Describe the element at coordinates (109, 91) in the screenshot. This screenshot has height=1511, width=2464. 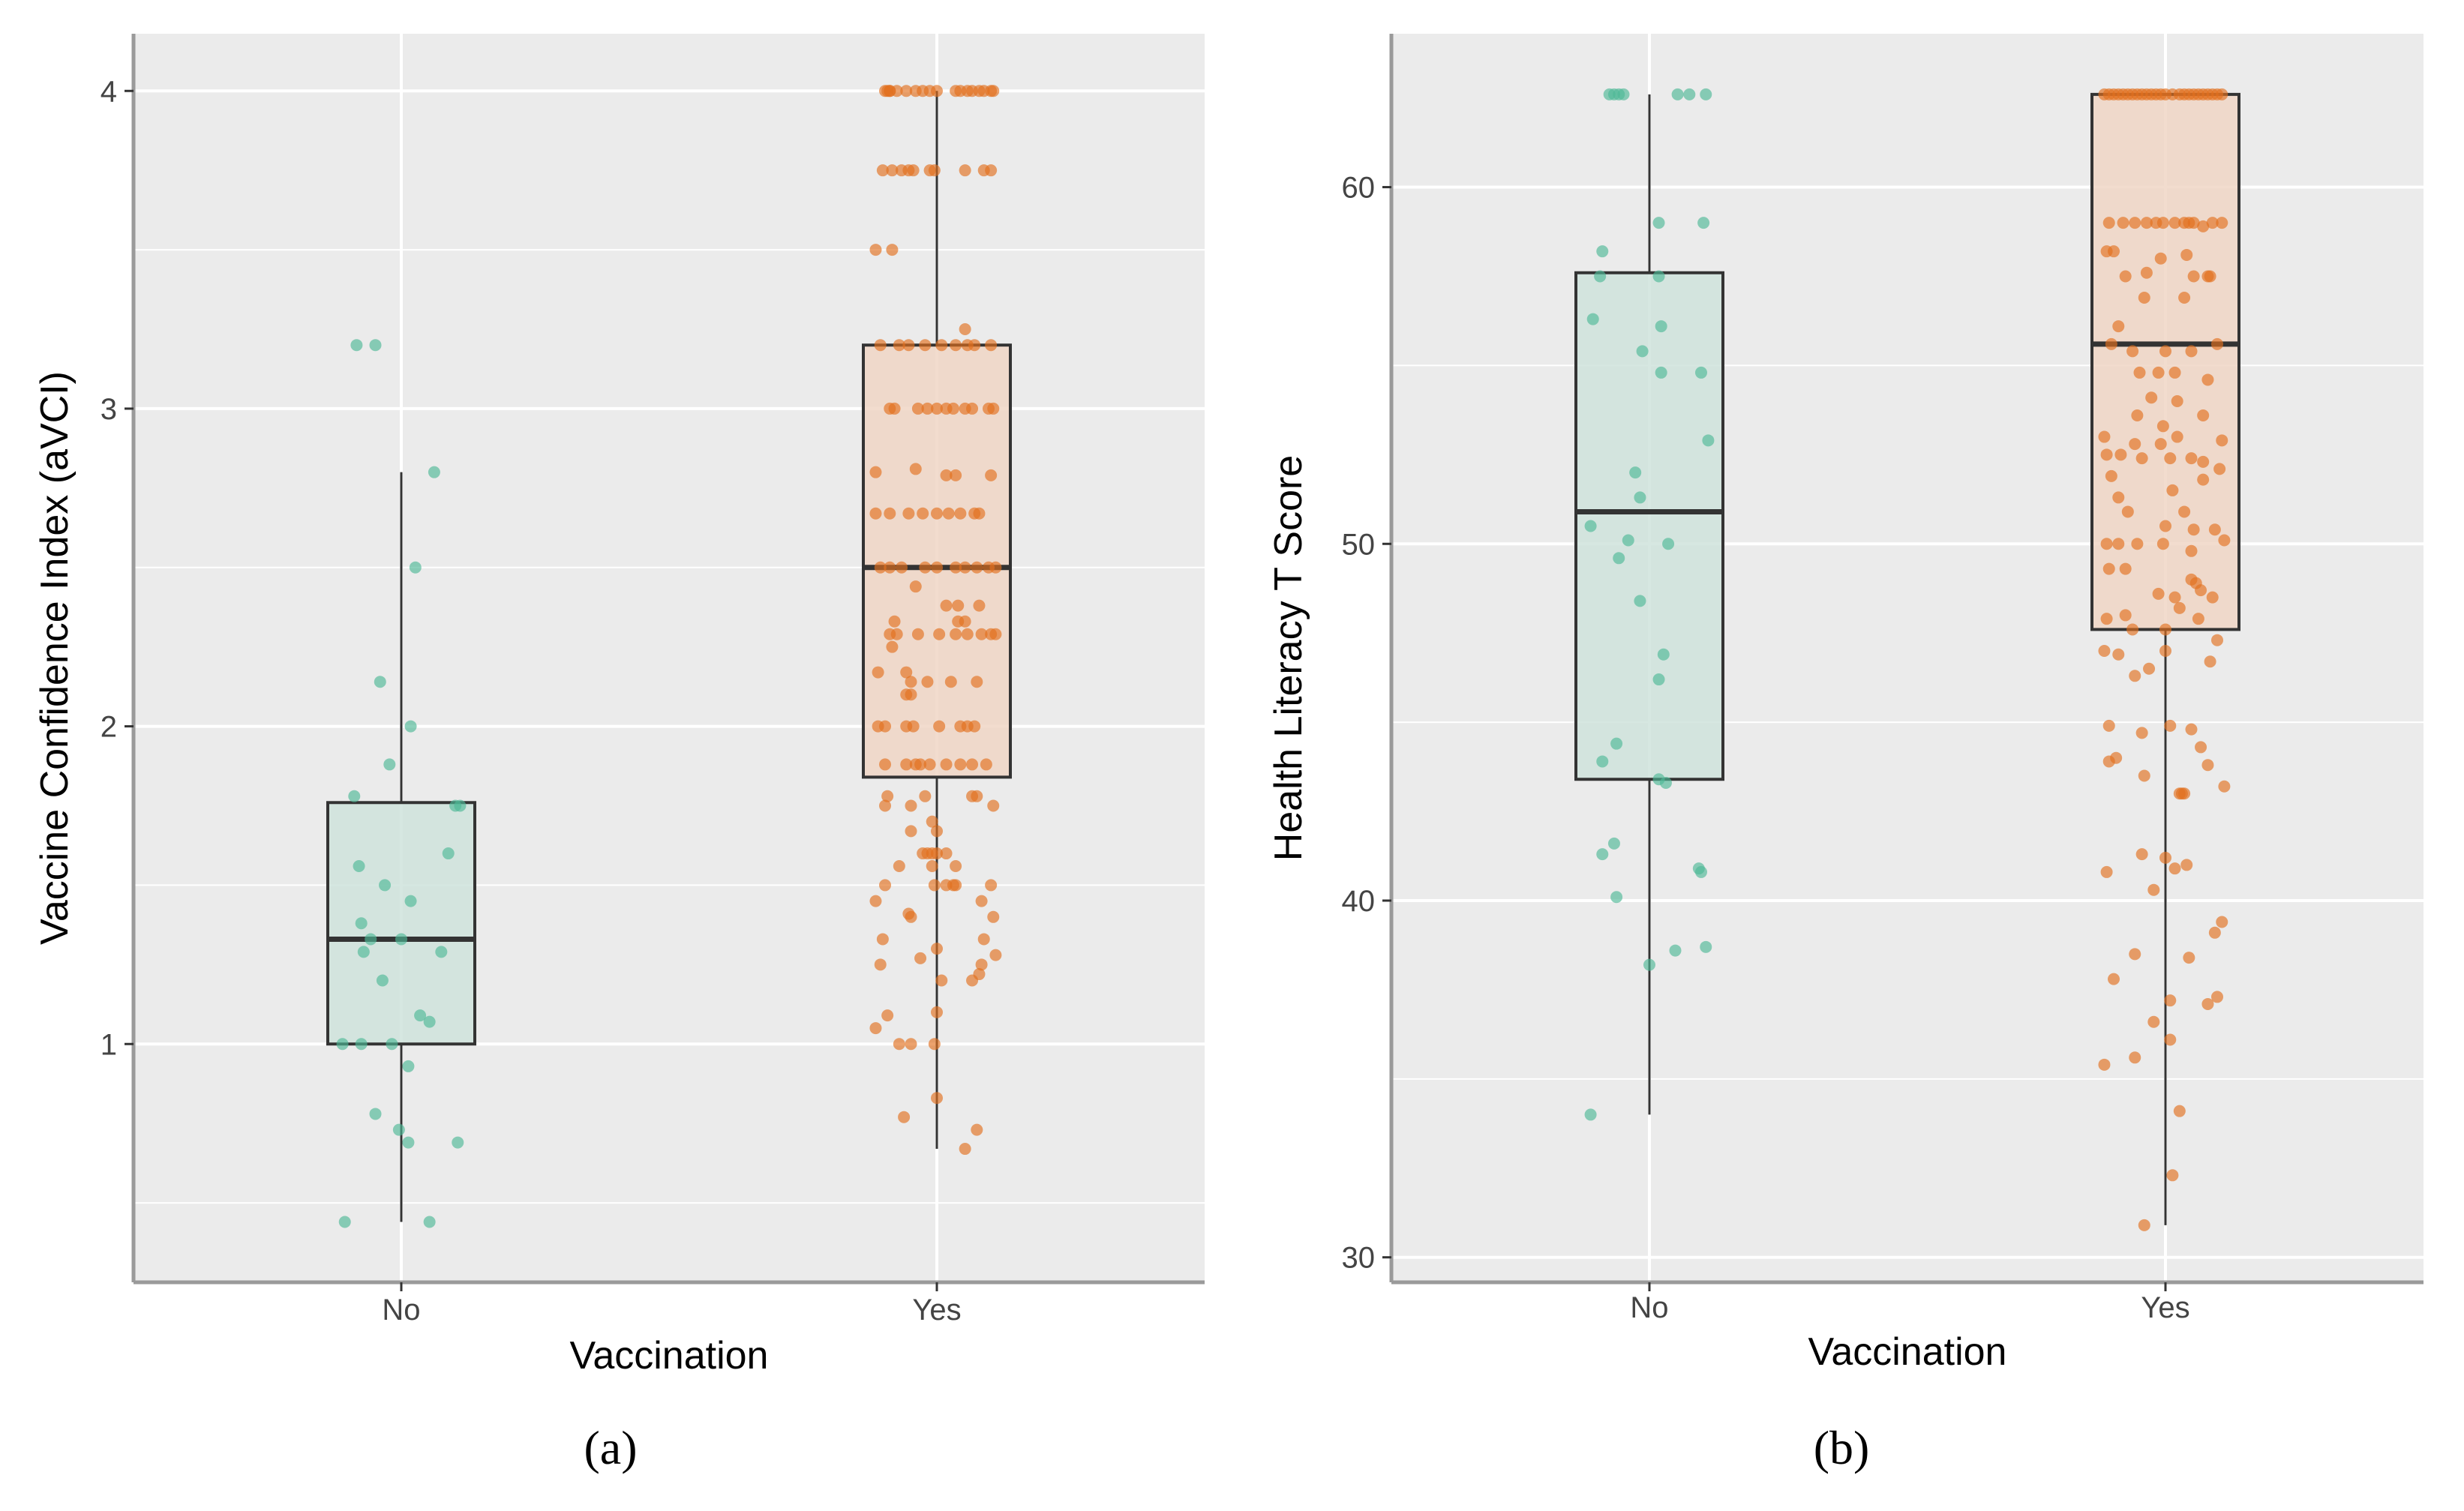
I see `y-tick-label: 4` at that location.